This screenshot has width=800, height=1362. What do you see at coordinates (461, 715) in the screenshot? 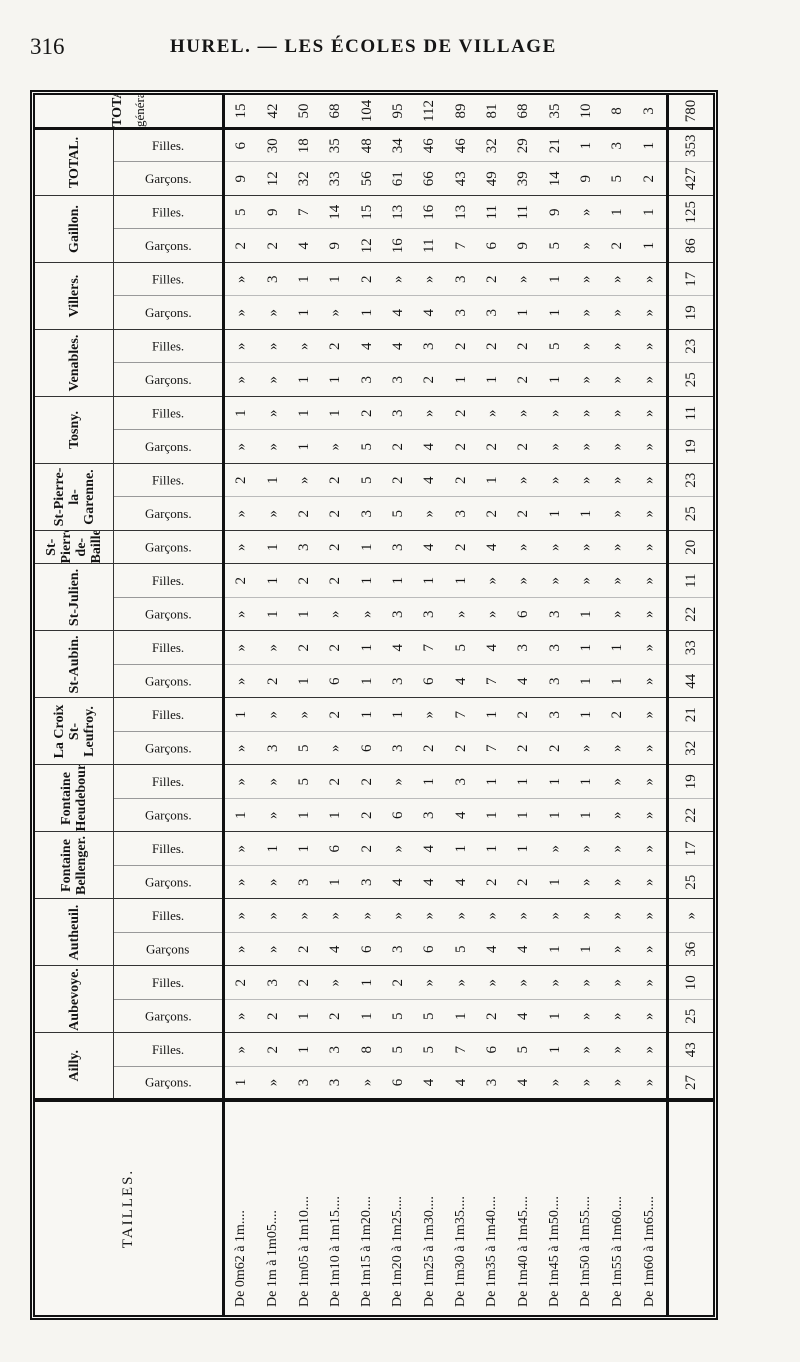
I see `cell: 7` at bounding box center [461, 715].